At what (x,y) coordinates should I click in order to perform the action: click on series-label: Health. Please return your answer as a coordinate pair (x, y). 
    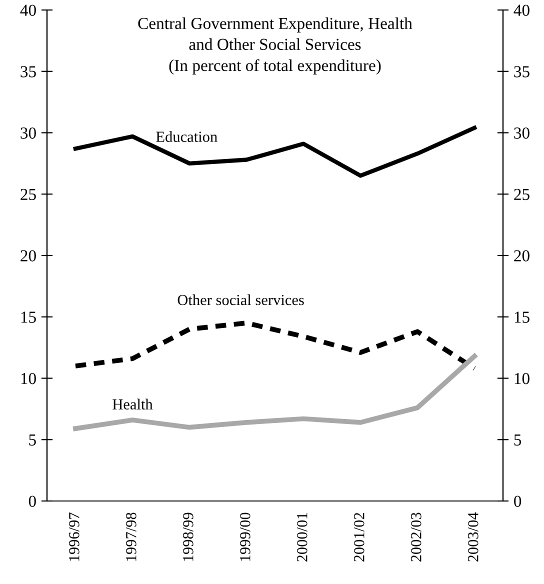
    Looking at the image, I should click on (132, 404).